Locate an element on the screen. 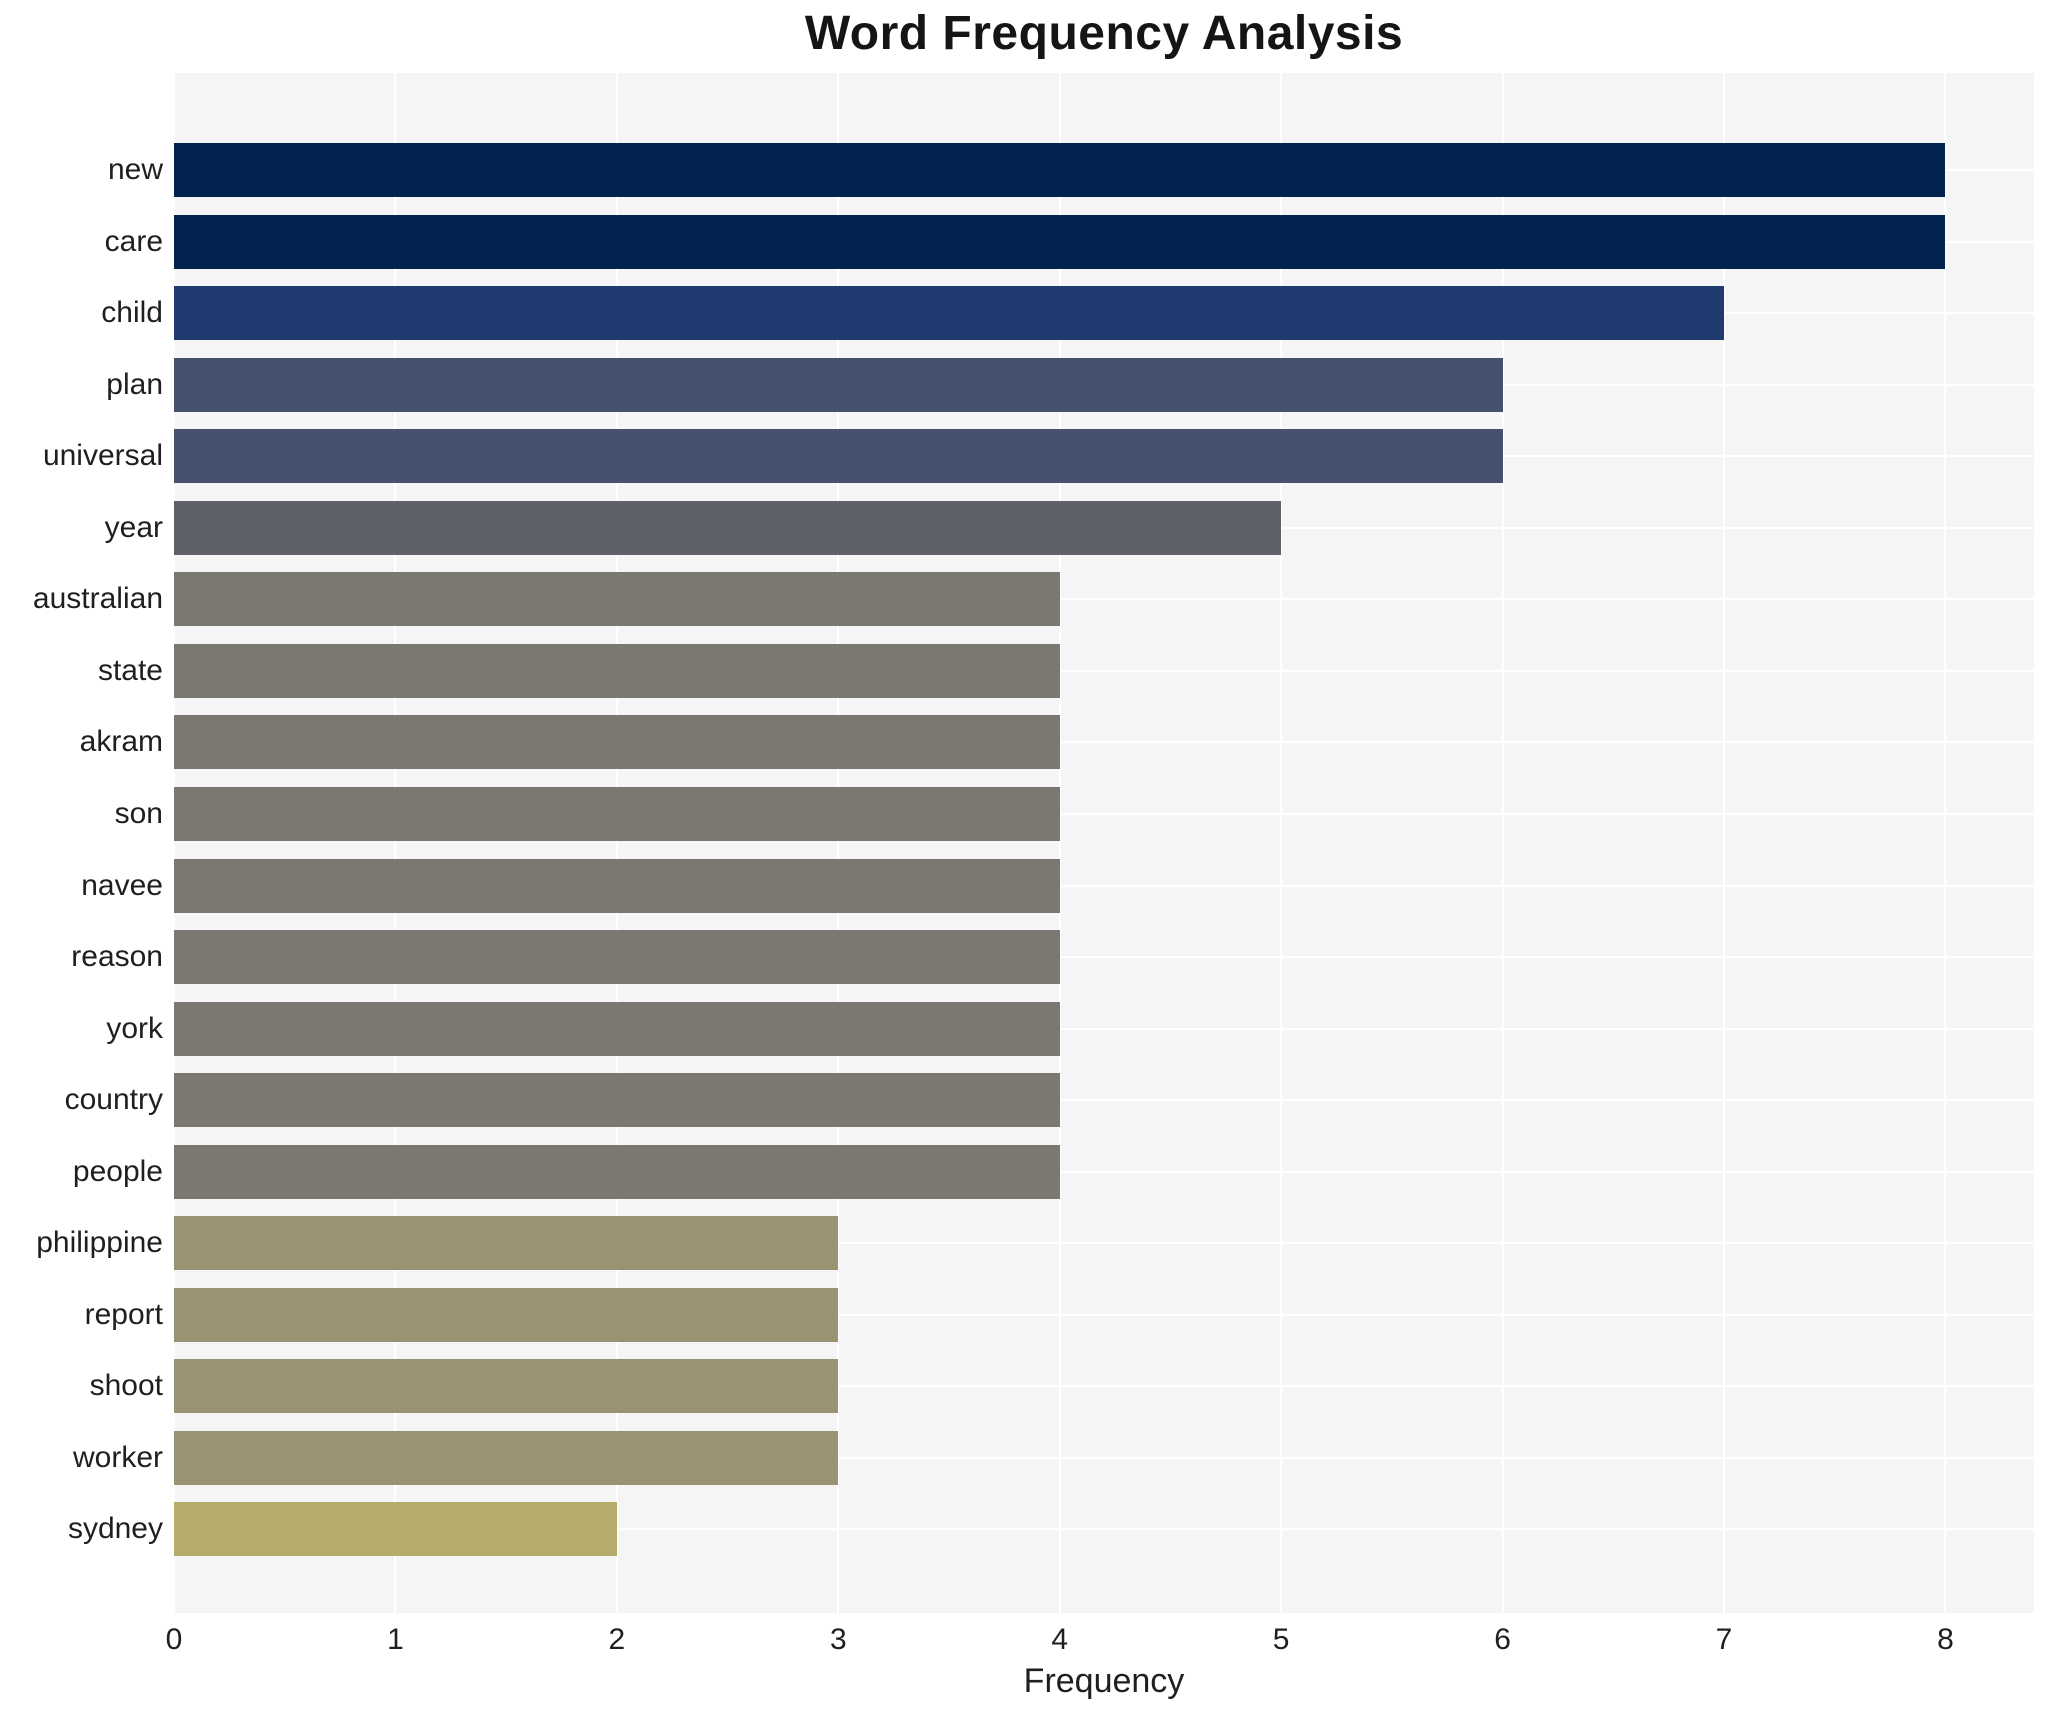  bar-new is located at coordinates (1060, 170).